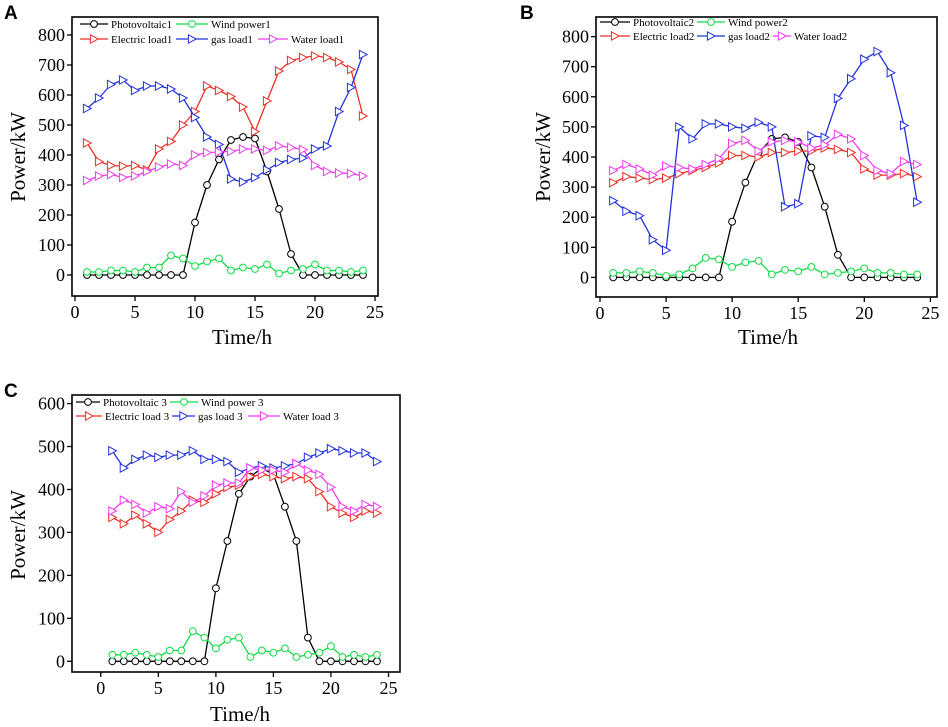  I want to click on legend-label: Wind power 3, so click(232, 403).